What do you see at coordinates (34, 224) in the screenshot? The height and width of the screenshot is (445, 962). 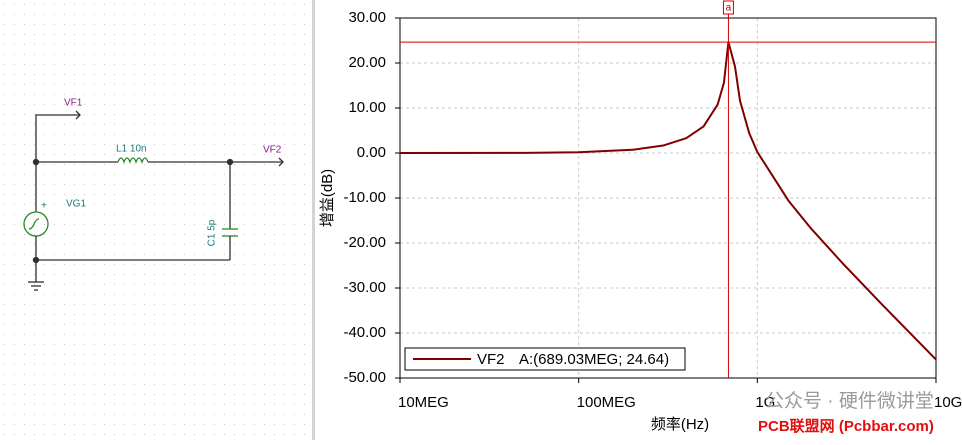 I see `source-wave` at bounding box center [34, 224].